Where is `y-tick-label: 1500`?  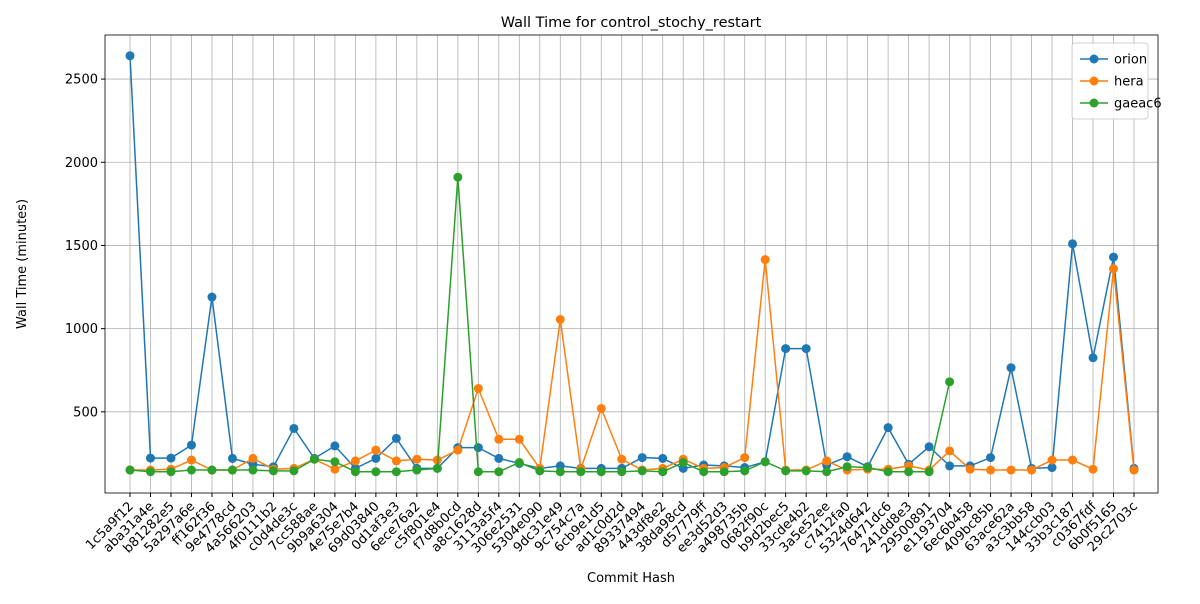
y-tick-label: 1500 is located at coordinates (81, 246).